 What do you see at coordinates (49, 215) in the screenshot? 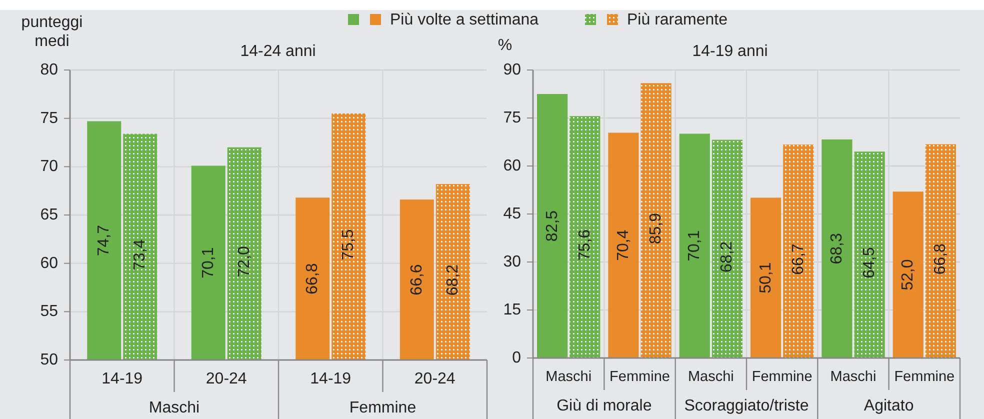
I see `y-tick-label: 65` at bounding box center [49, 215].